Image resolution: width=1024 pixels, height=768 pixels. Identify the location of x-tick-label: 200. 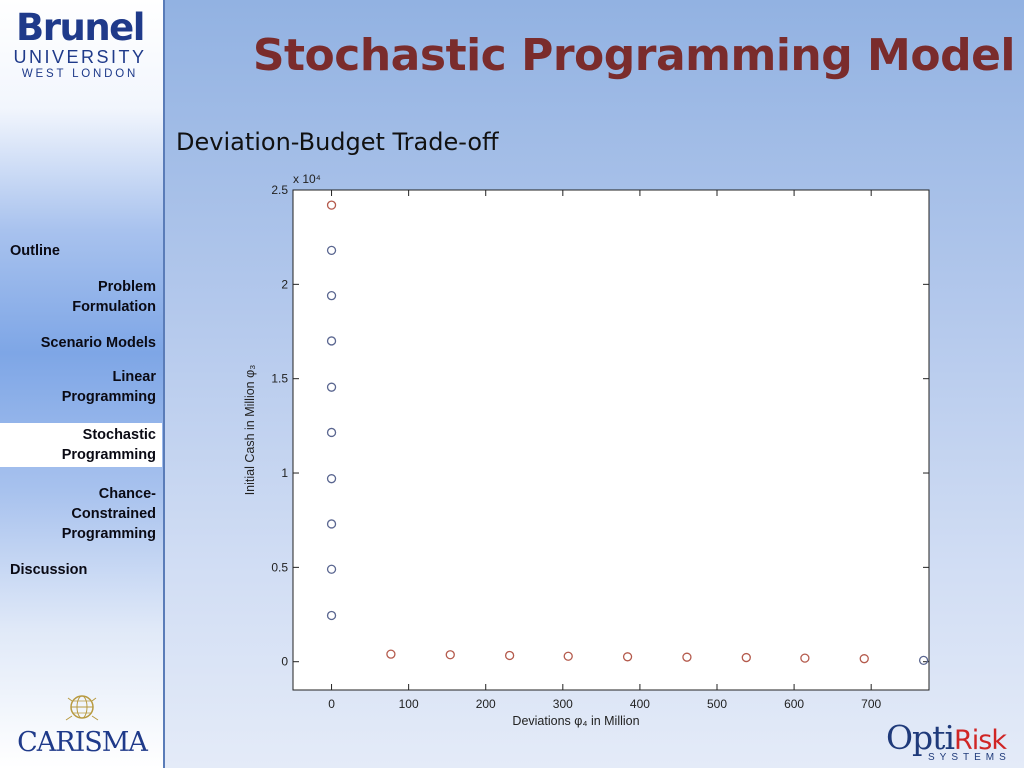
(486, 704).